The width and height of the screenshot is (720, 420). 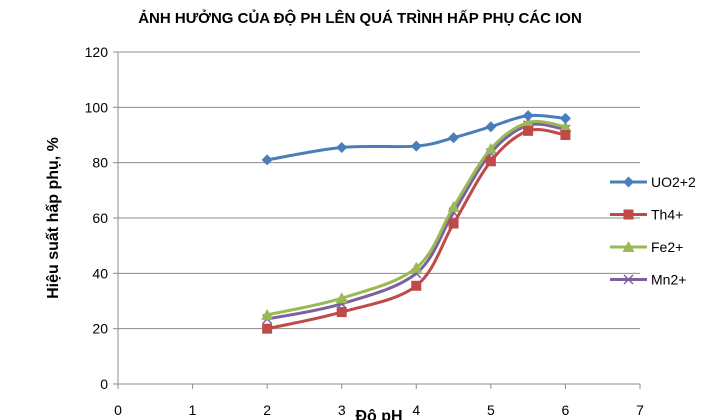 I want to click on y-tick-label: 80, so click(x=100, y=163).